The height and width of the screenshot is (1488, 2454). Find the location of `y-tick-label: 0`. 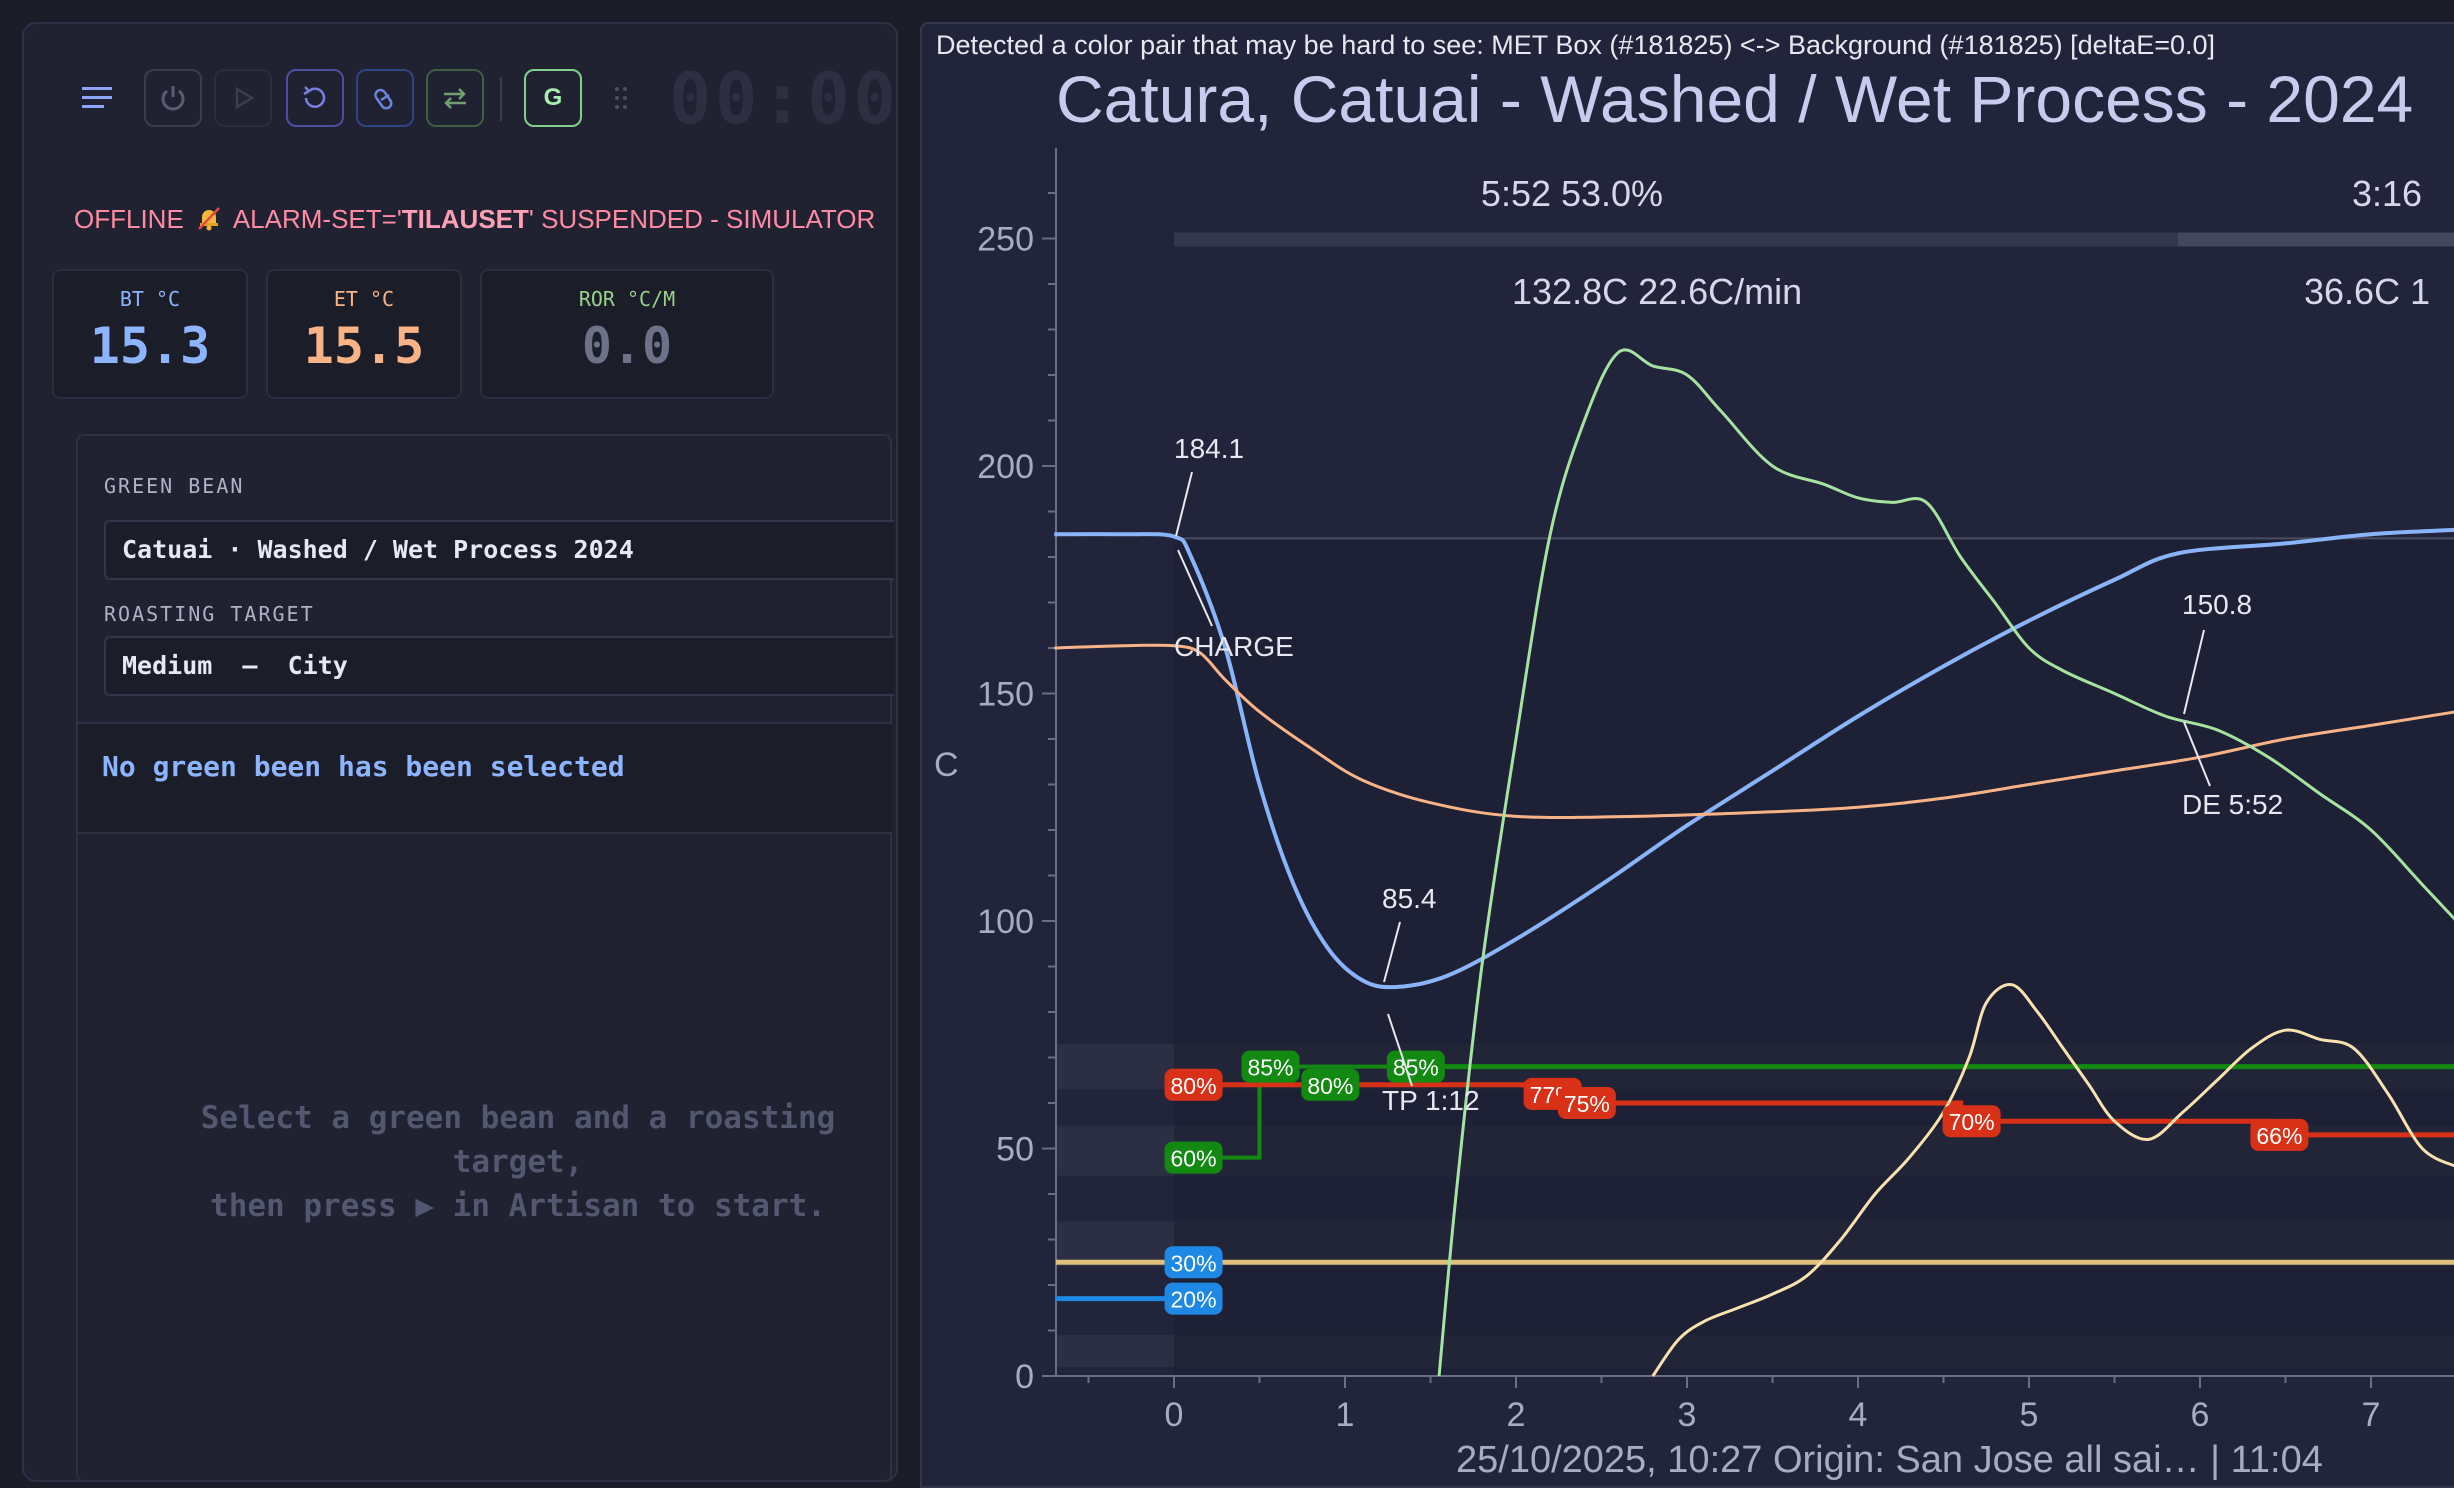

y-tick-label: 0 is located at coordinates (1024, 1377).